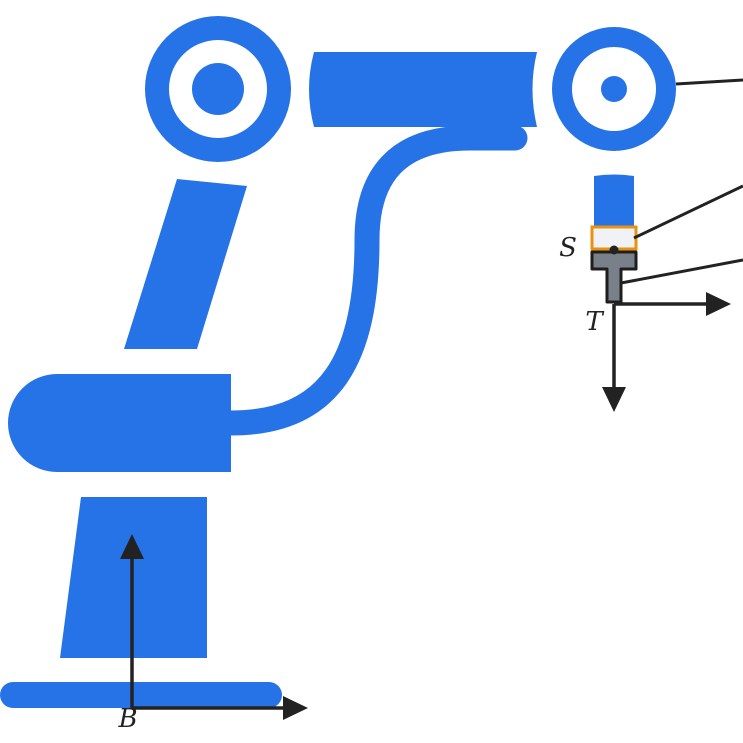  Describe the element at coordinates (718, 304) in the screenshot. I see `tool-frame-x-arrowhead` at that location.